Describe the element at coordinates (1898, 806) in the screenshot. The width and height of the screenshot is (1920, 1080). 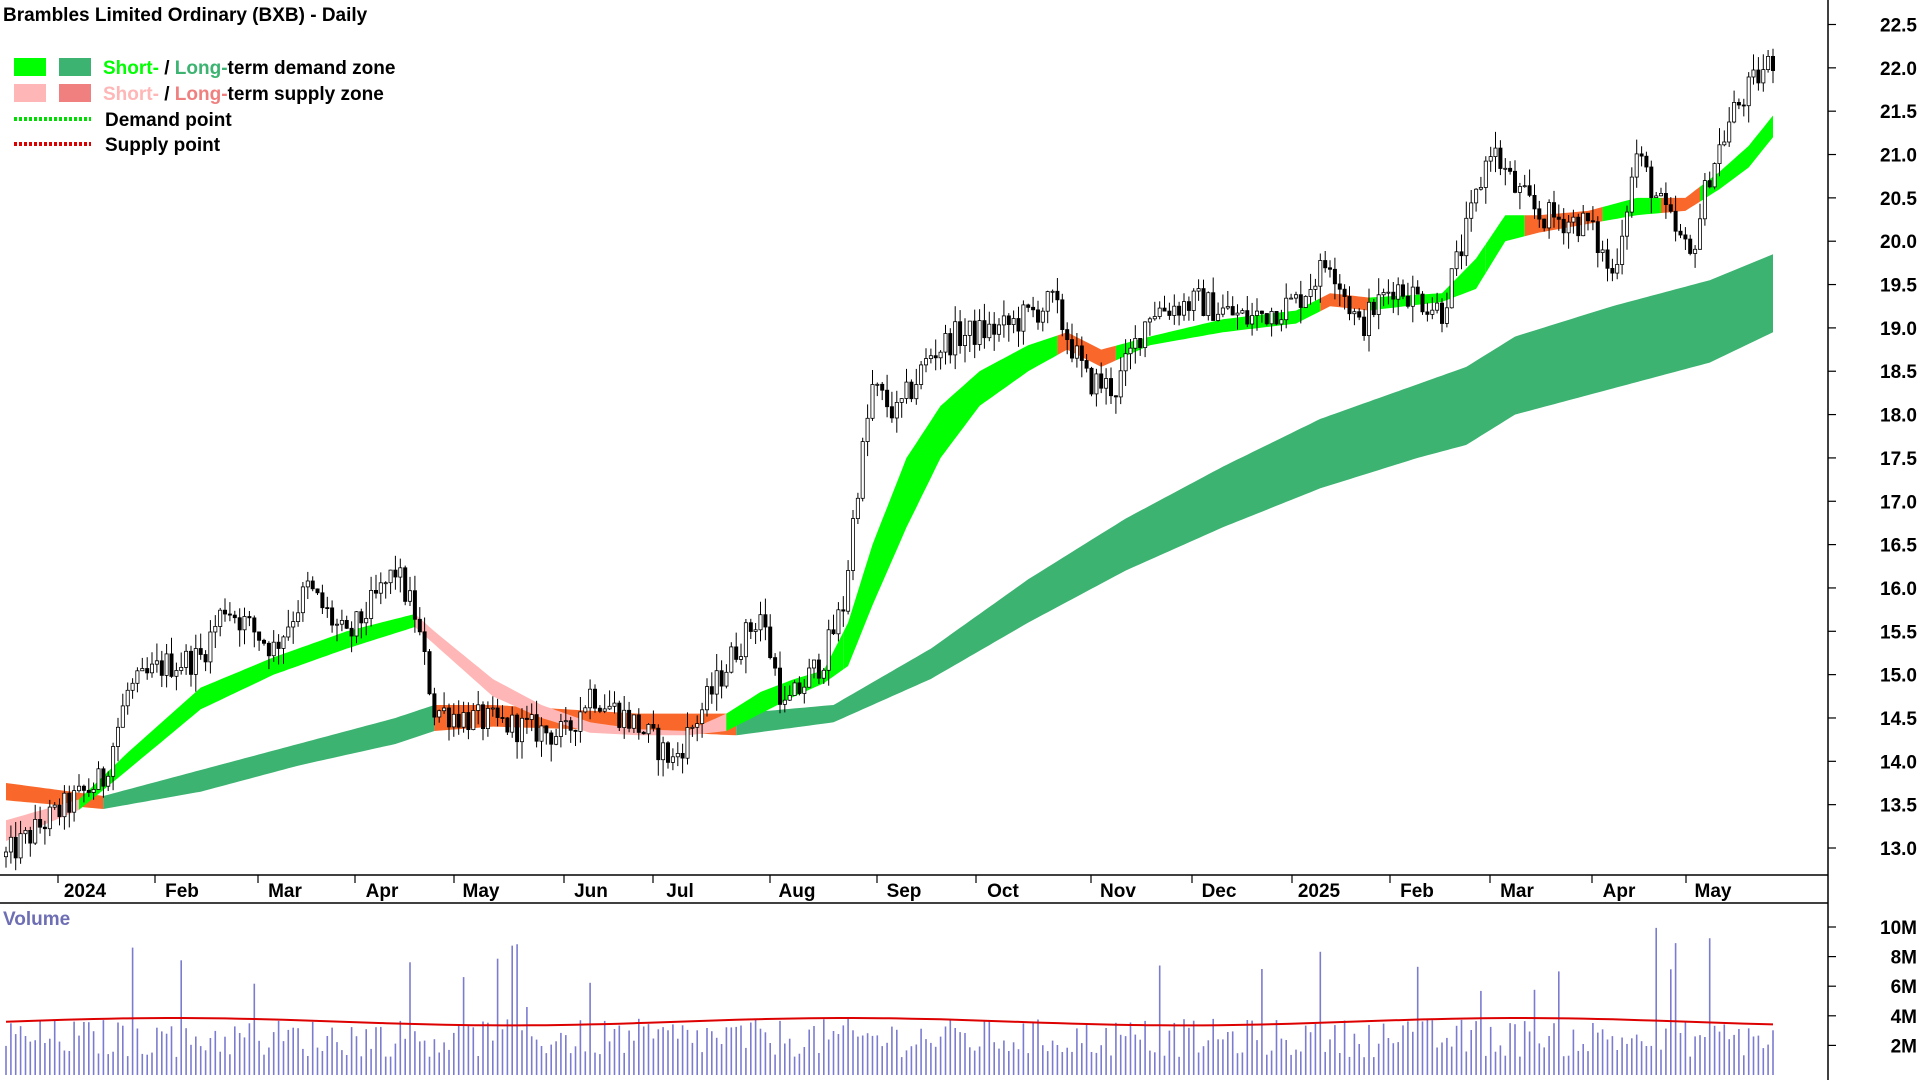
I see `y-tick-label: 13.5` at that location.